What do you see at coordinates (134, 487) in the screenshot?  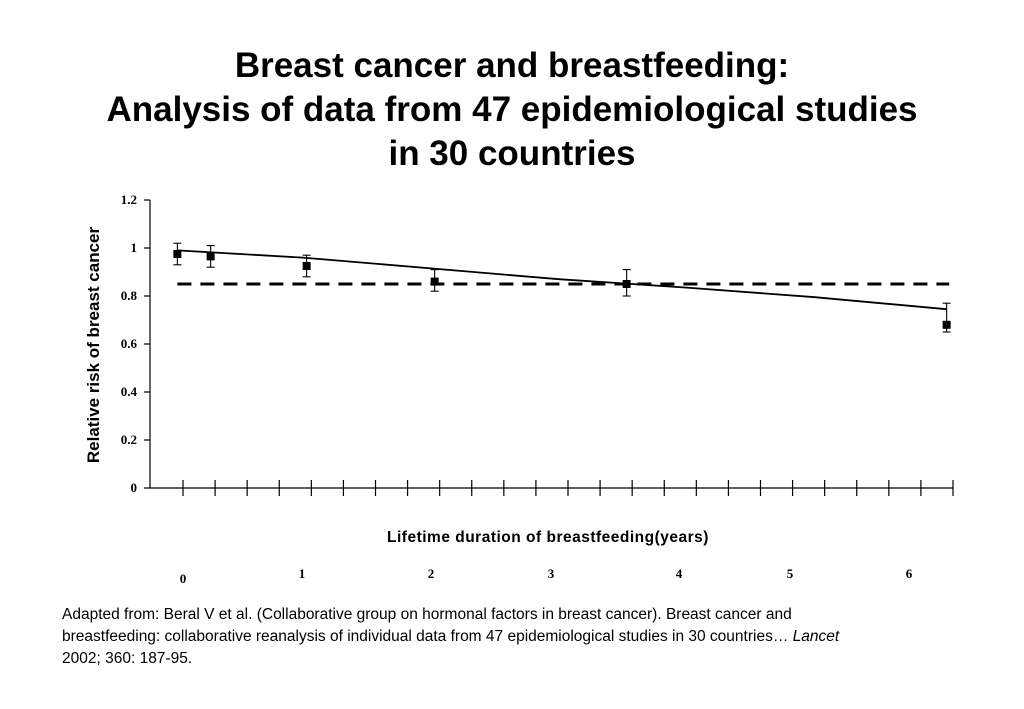 I see `y-tick-label: 0` at bounding box center [134, 487].